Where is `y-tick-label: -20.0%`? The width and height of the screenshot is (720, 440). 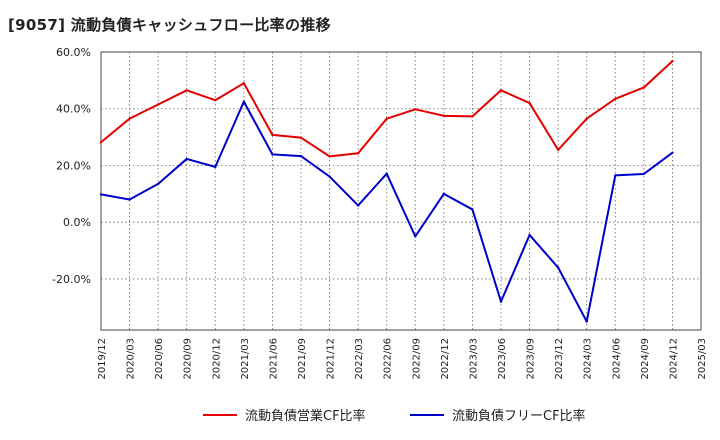
y-tick-label: -20.0% is located at coordinates (71, 279).